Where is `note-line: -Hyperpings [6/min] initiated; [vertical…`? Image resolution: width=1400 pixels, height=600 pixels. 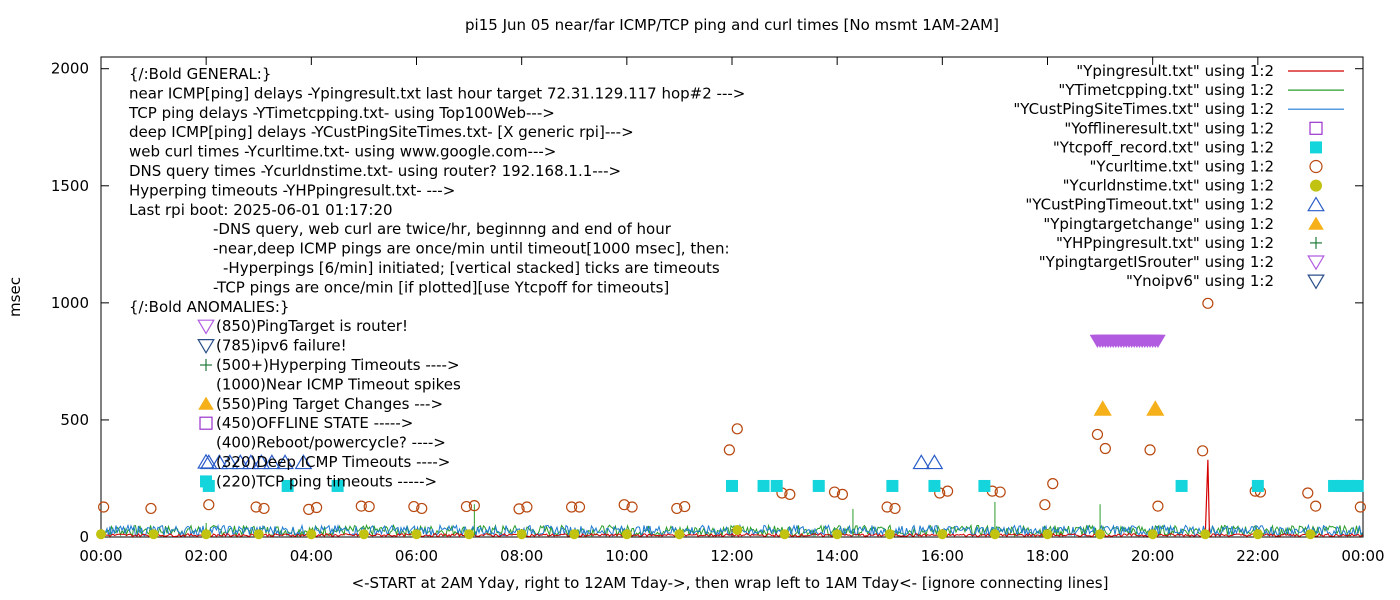
note-line: -Hyperpings [6/min] initiated; [vertical… is located at coordinates (471, 268).